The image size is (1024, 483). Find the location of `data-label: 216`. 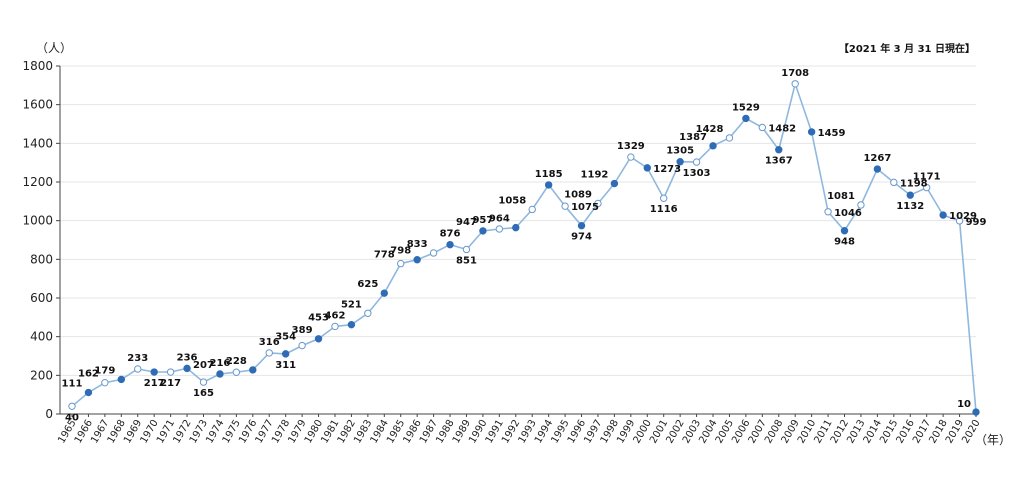

data-label: 216 is located at coordinates (219, 363).